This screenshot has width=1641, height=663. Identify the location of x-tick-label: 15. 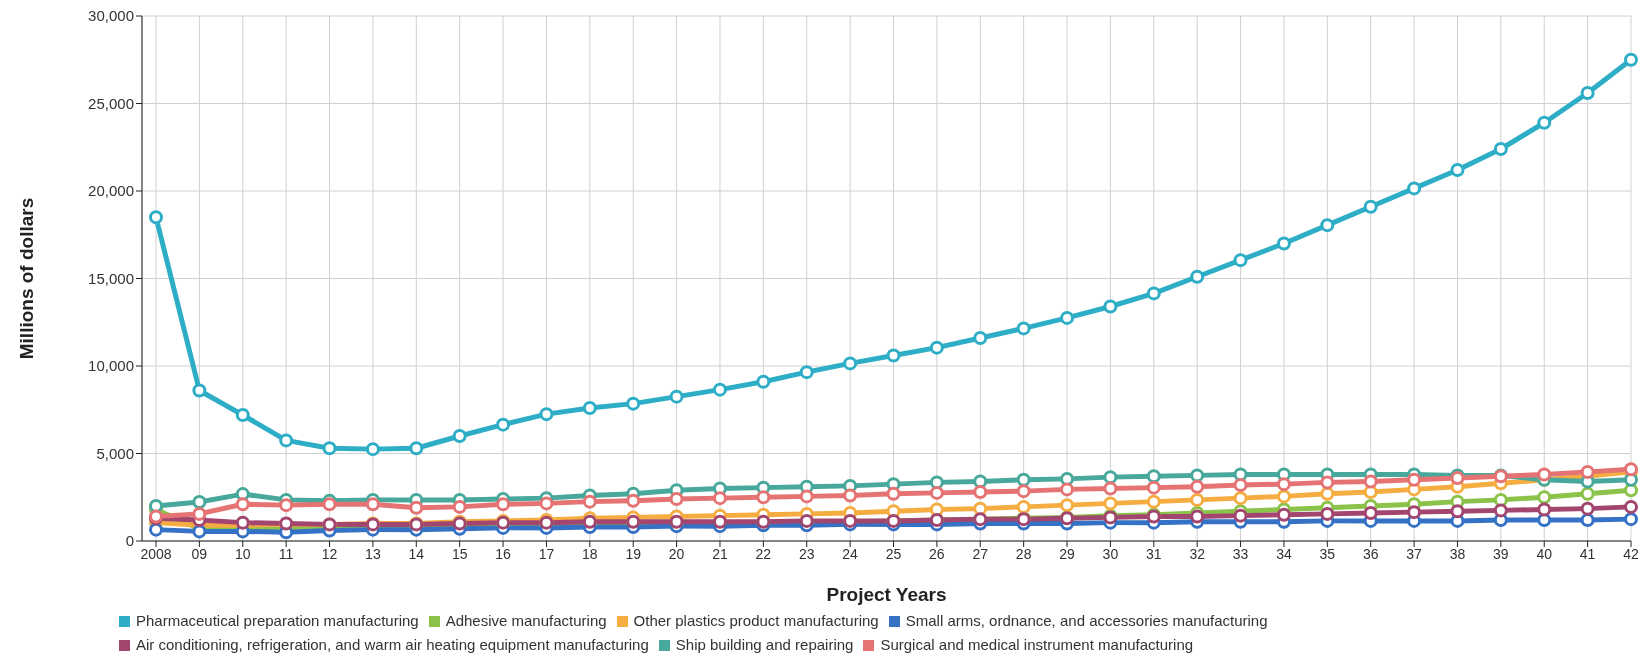
(459, 553).